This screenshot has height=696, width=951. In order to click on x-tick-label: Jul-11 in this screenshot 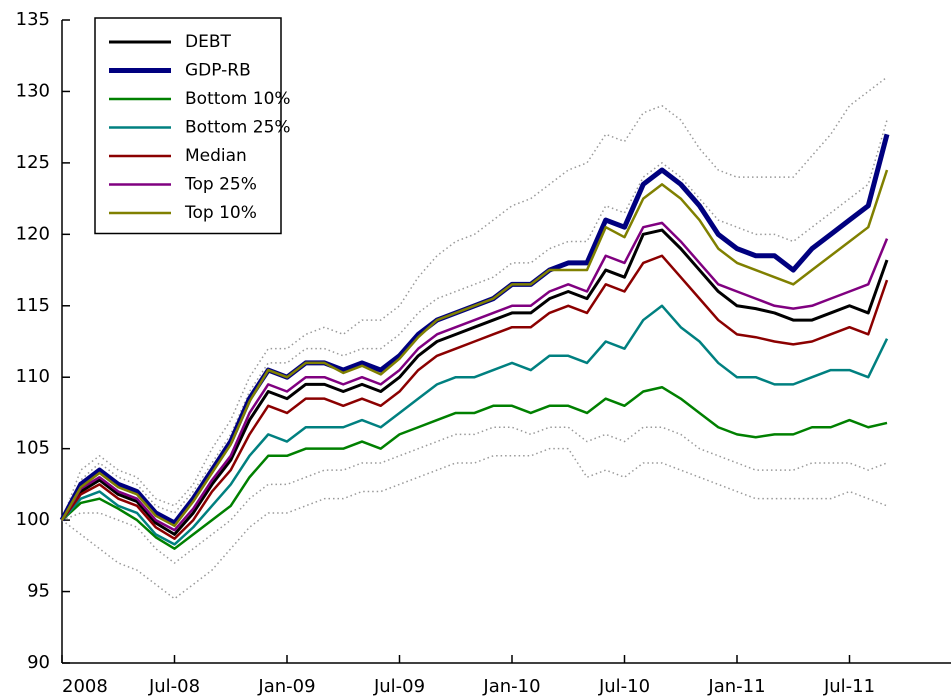, I will do `click(849, 686)`.